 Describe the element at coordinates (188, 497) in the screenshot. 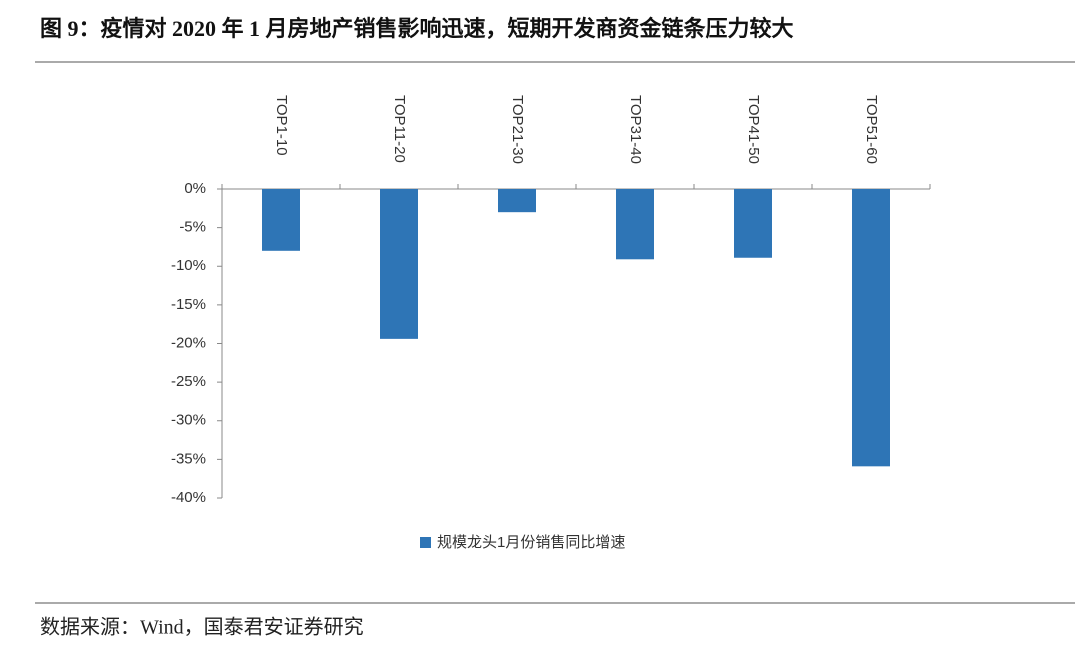

I see `y-tick-label: -40%` at that location.